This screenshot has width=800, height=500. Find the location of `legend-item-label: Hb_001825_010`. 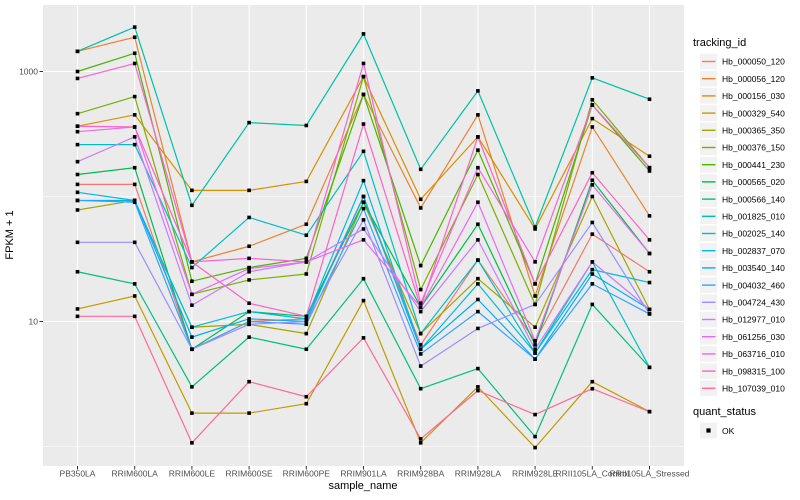

legend-item-label: Hb_001825_010 is located at coordinates (753, 217).